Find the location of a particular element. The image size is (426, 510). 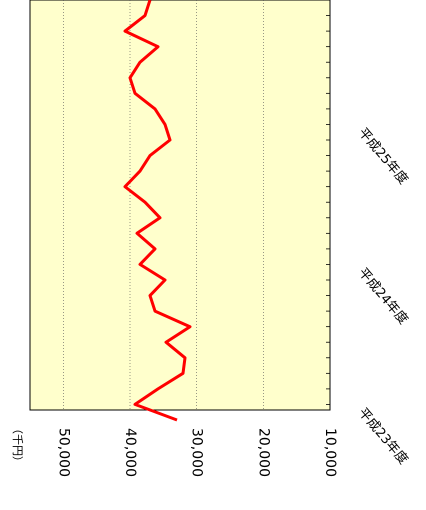

y-tick-label: 40,000 is located at coordinates (130, 452).